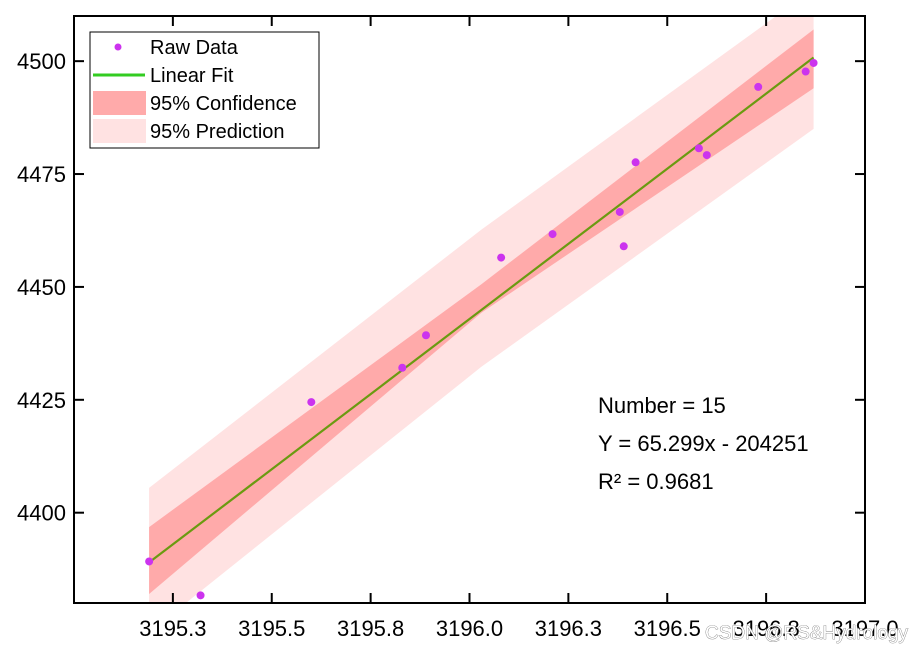 The height and width of the screenshot is (650, 921). Describe the element at coordinates (864, 628) in the screenshot. I see `x-tick-label: 3197.0` at that location.